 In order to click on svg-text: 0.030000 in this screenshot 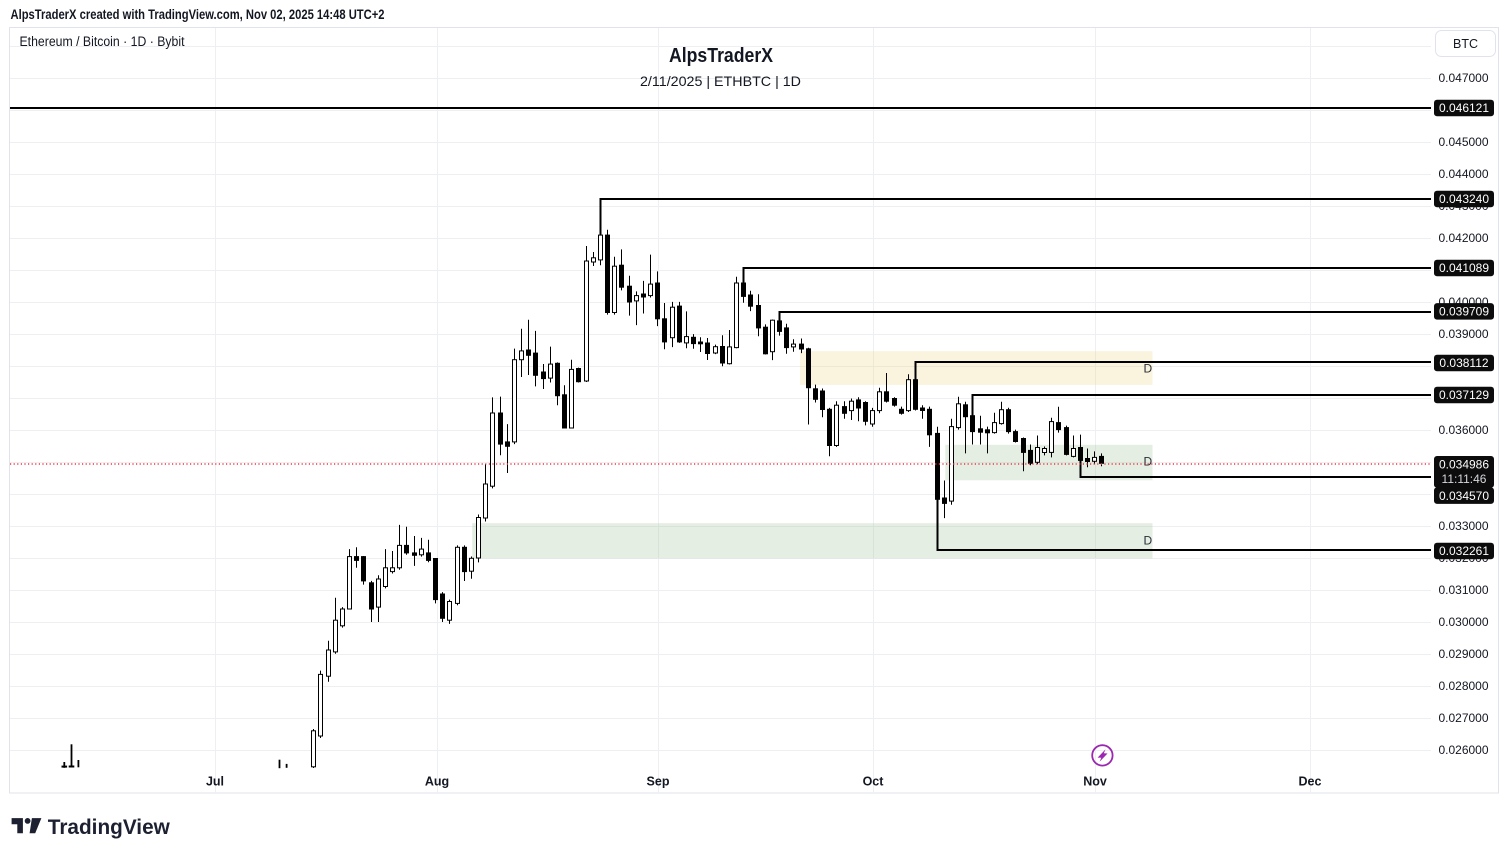, I will do `click(1463, 622)`.